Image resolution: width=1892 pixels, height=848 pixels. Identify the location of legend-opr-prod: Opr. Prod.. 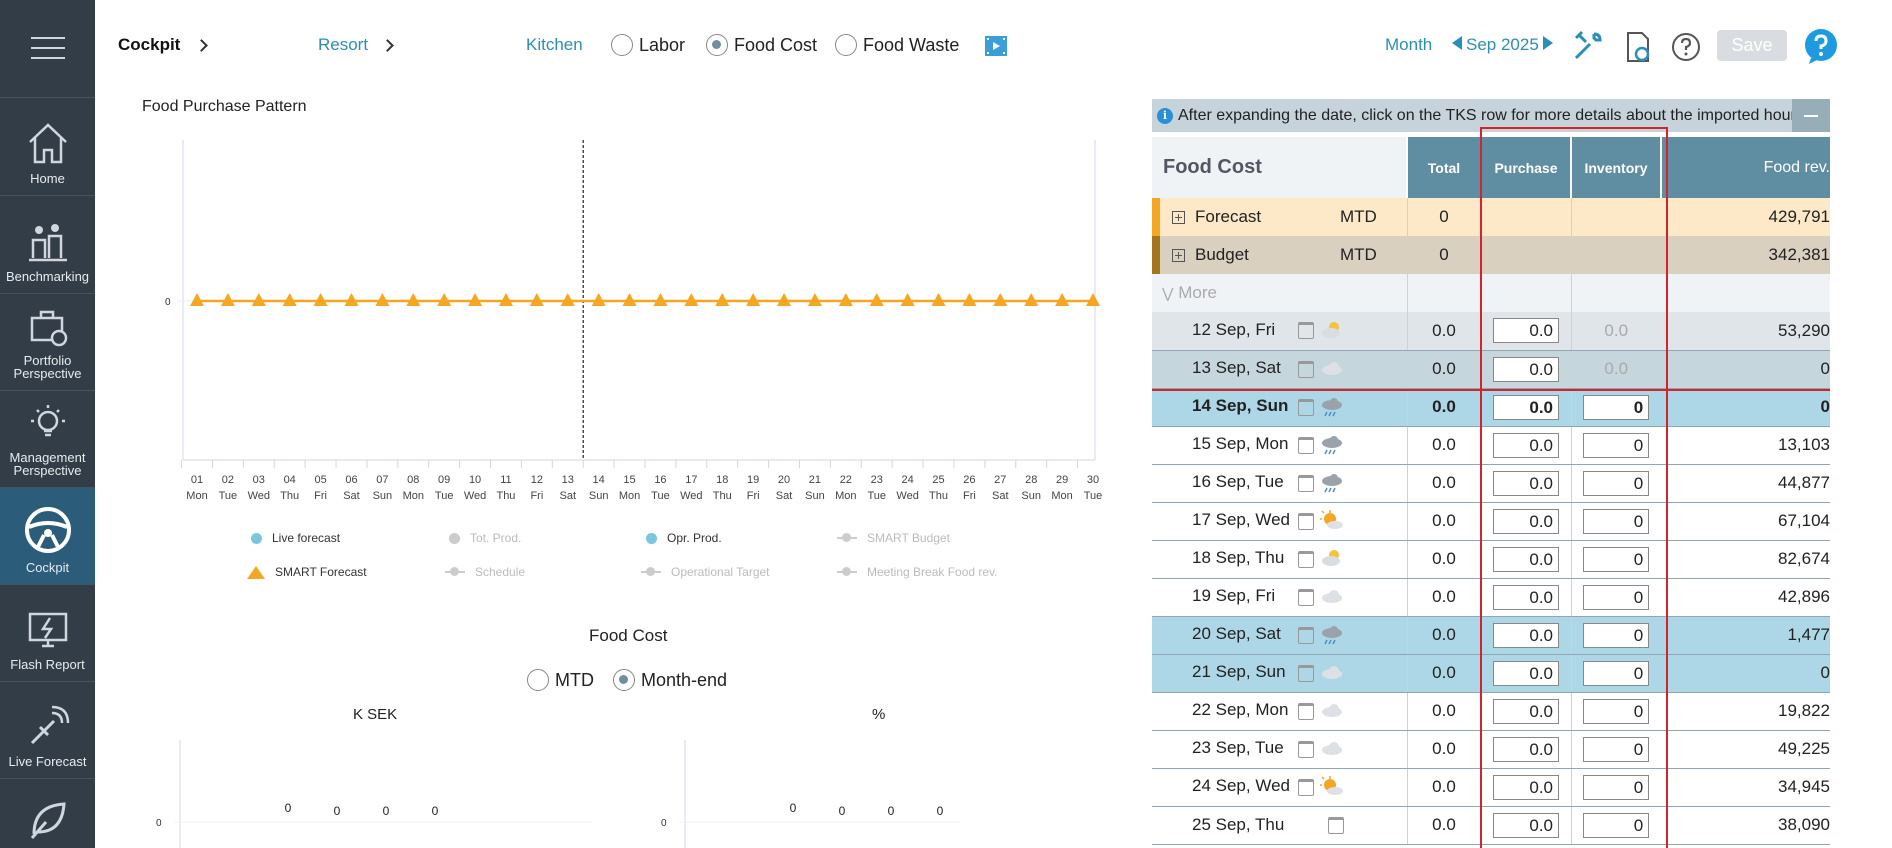
(684, 538).